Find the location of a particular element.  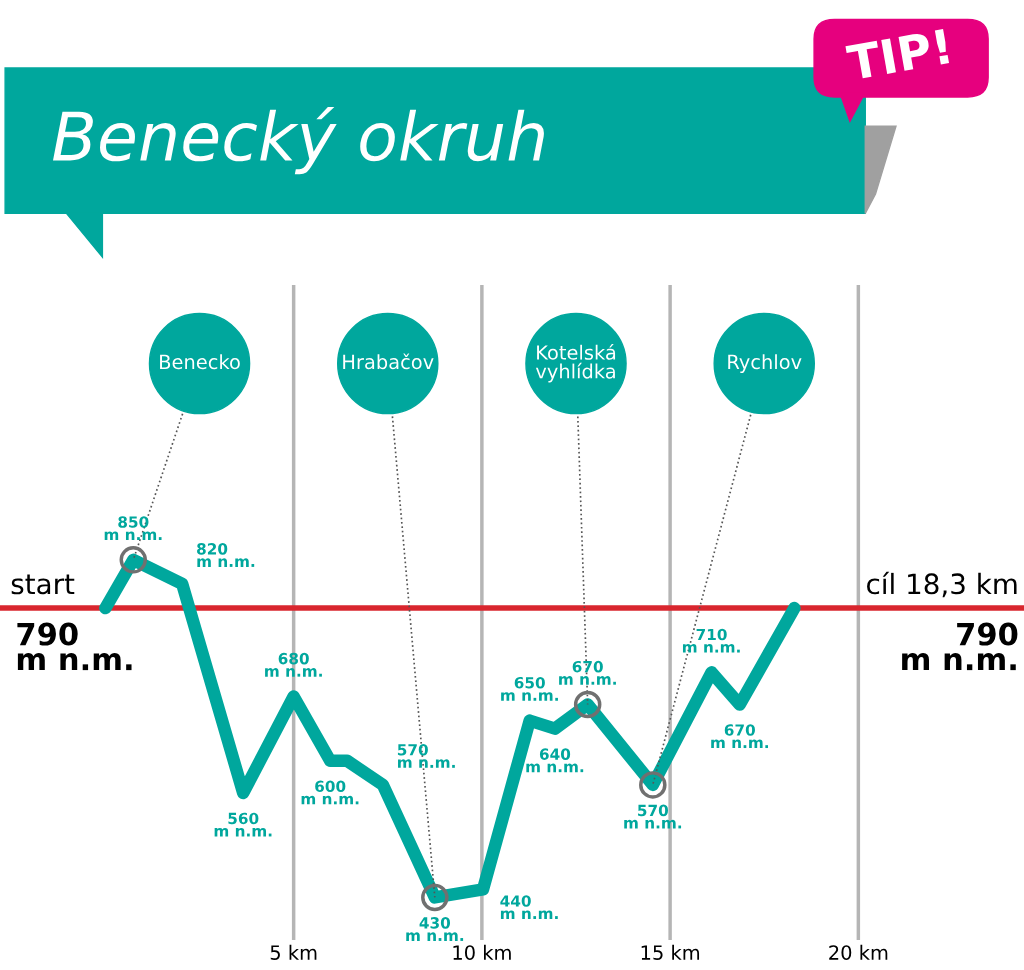

data-label: 560 m n.m. is located at coordinates (243, 824).